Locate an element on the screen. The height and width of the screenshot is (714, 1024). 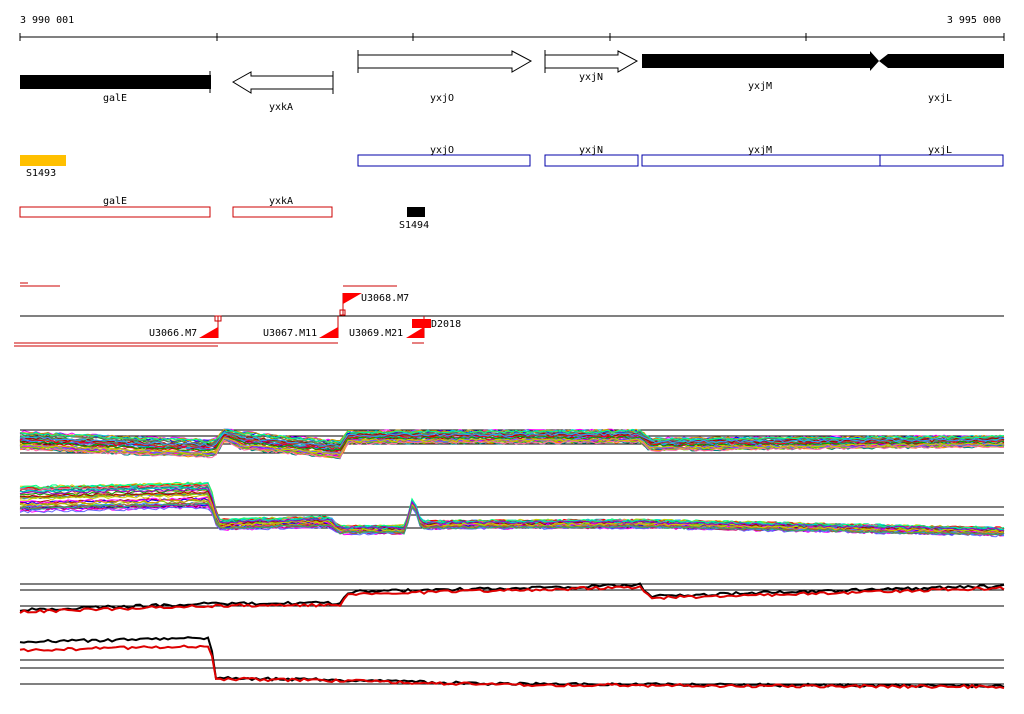
blue-box-label: yxjN is located at coordinates (591, 150).